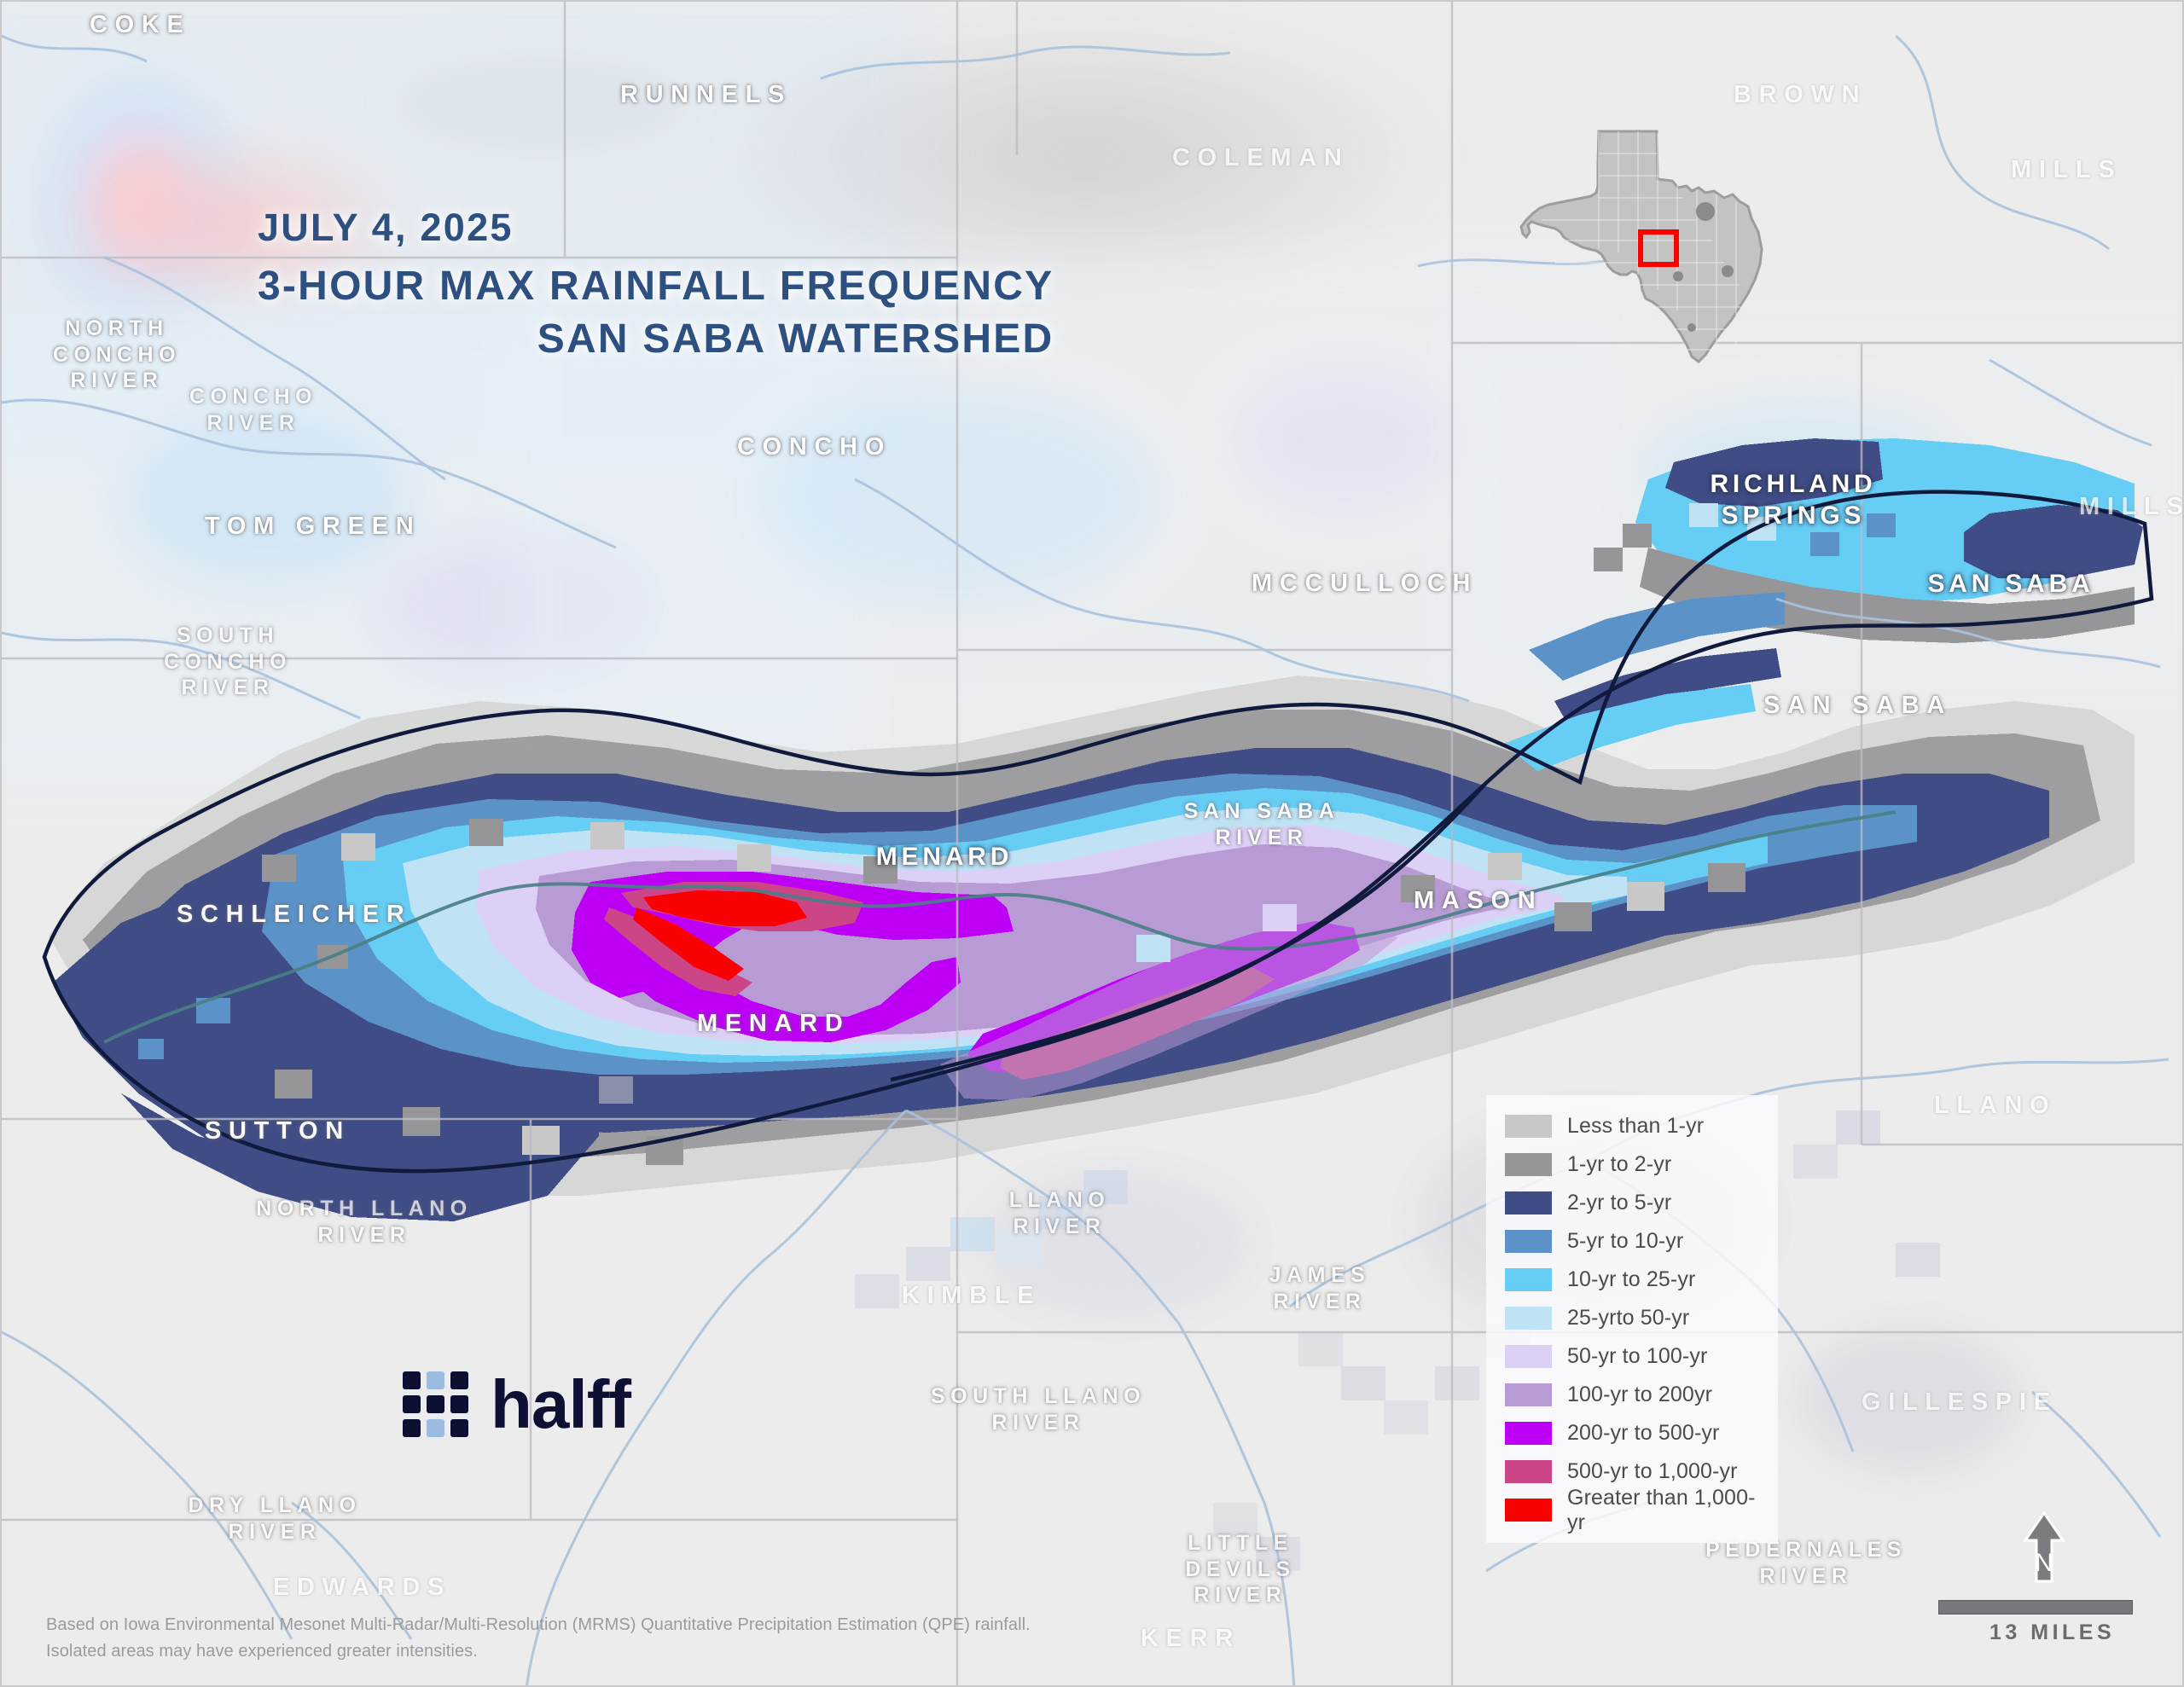  What do you see at coordinates (1652, 1471) in the screenshot?
I see `legend-label: 500-yr to 1,000-yr` at bounding box center [1652, 1471].